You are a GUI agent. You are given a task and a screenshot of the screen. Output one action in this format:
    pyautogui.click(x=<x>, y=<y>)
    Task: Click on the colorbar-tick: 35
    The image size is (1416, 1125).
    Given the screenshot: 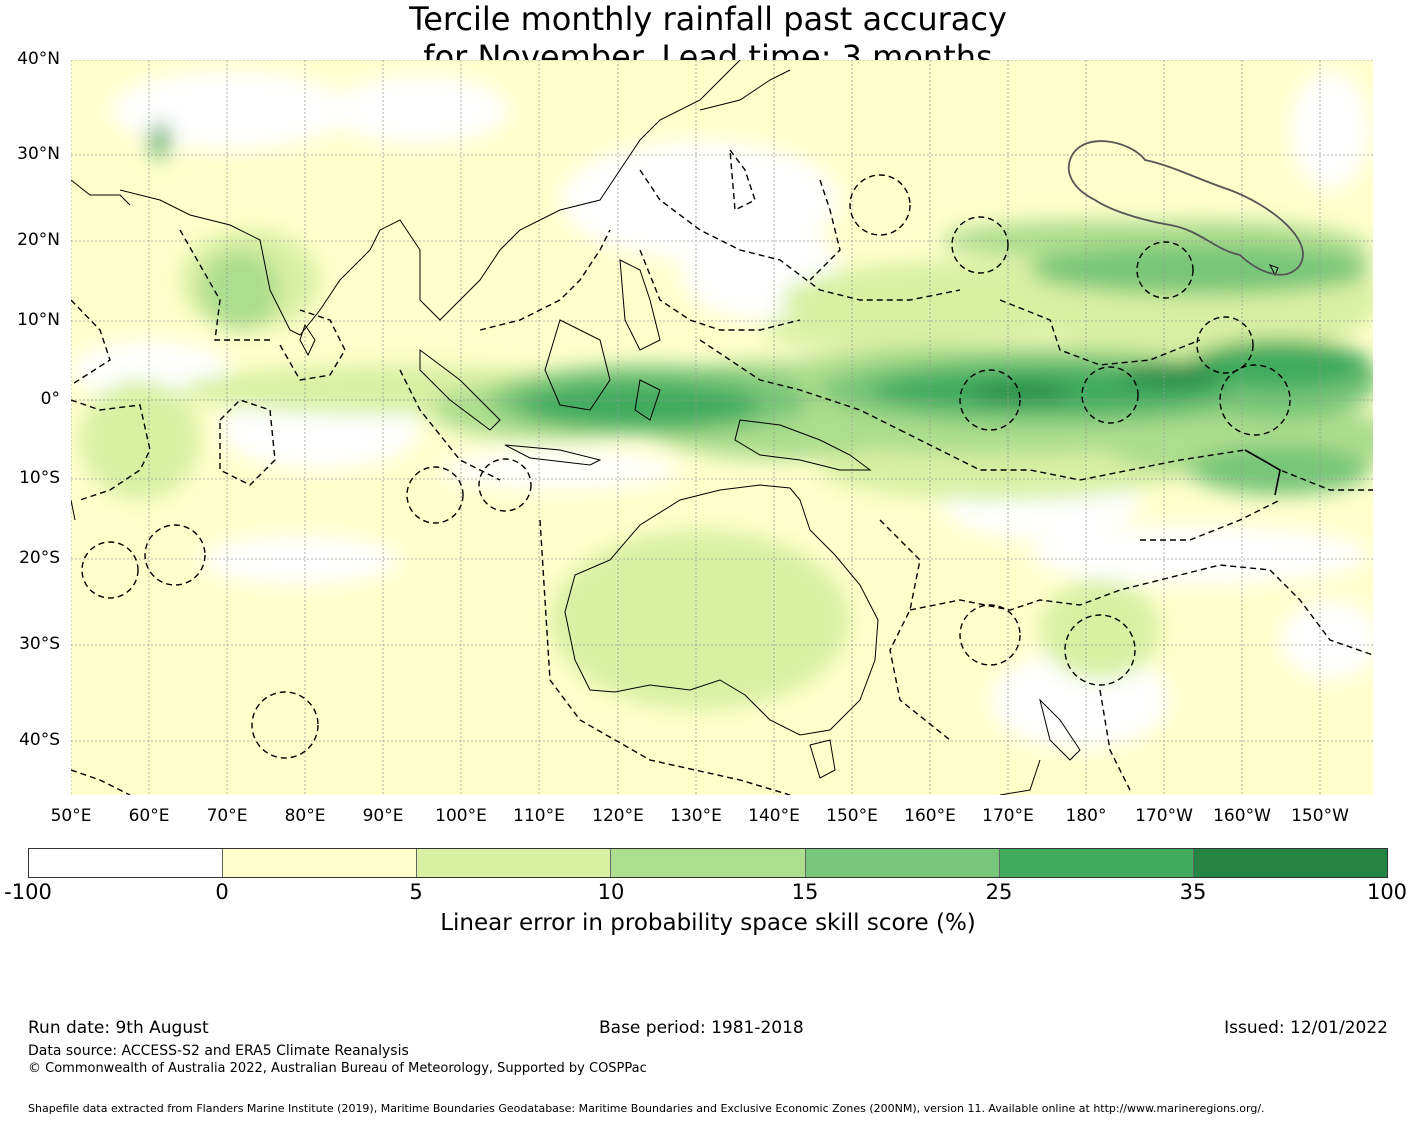 What is the action you would take?
    pyautogui.click(x=1193, y=892)
    